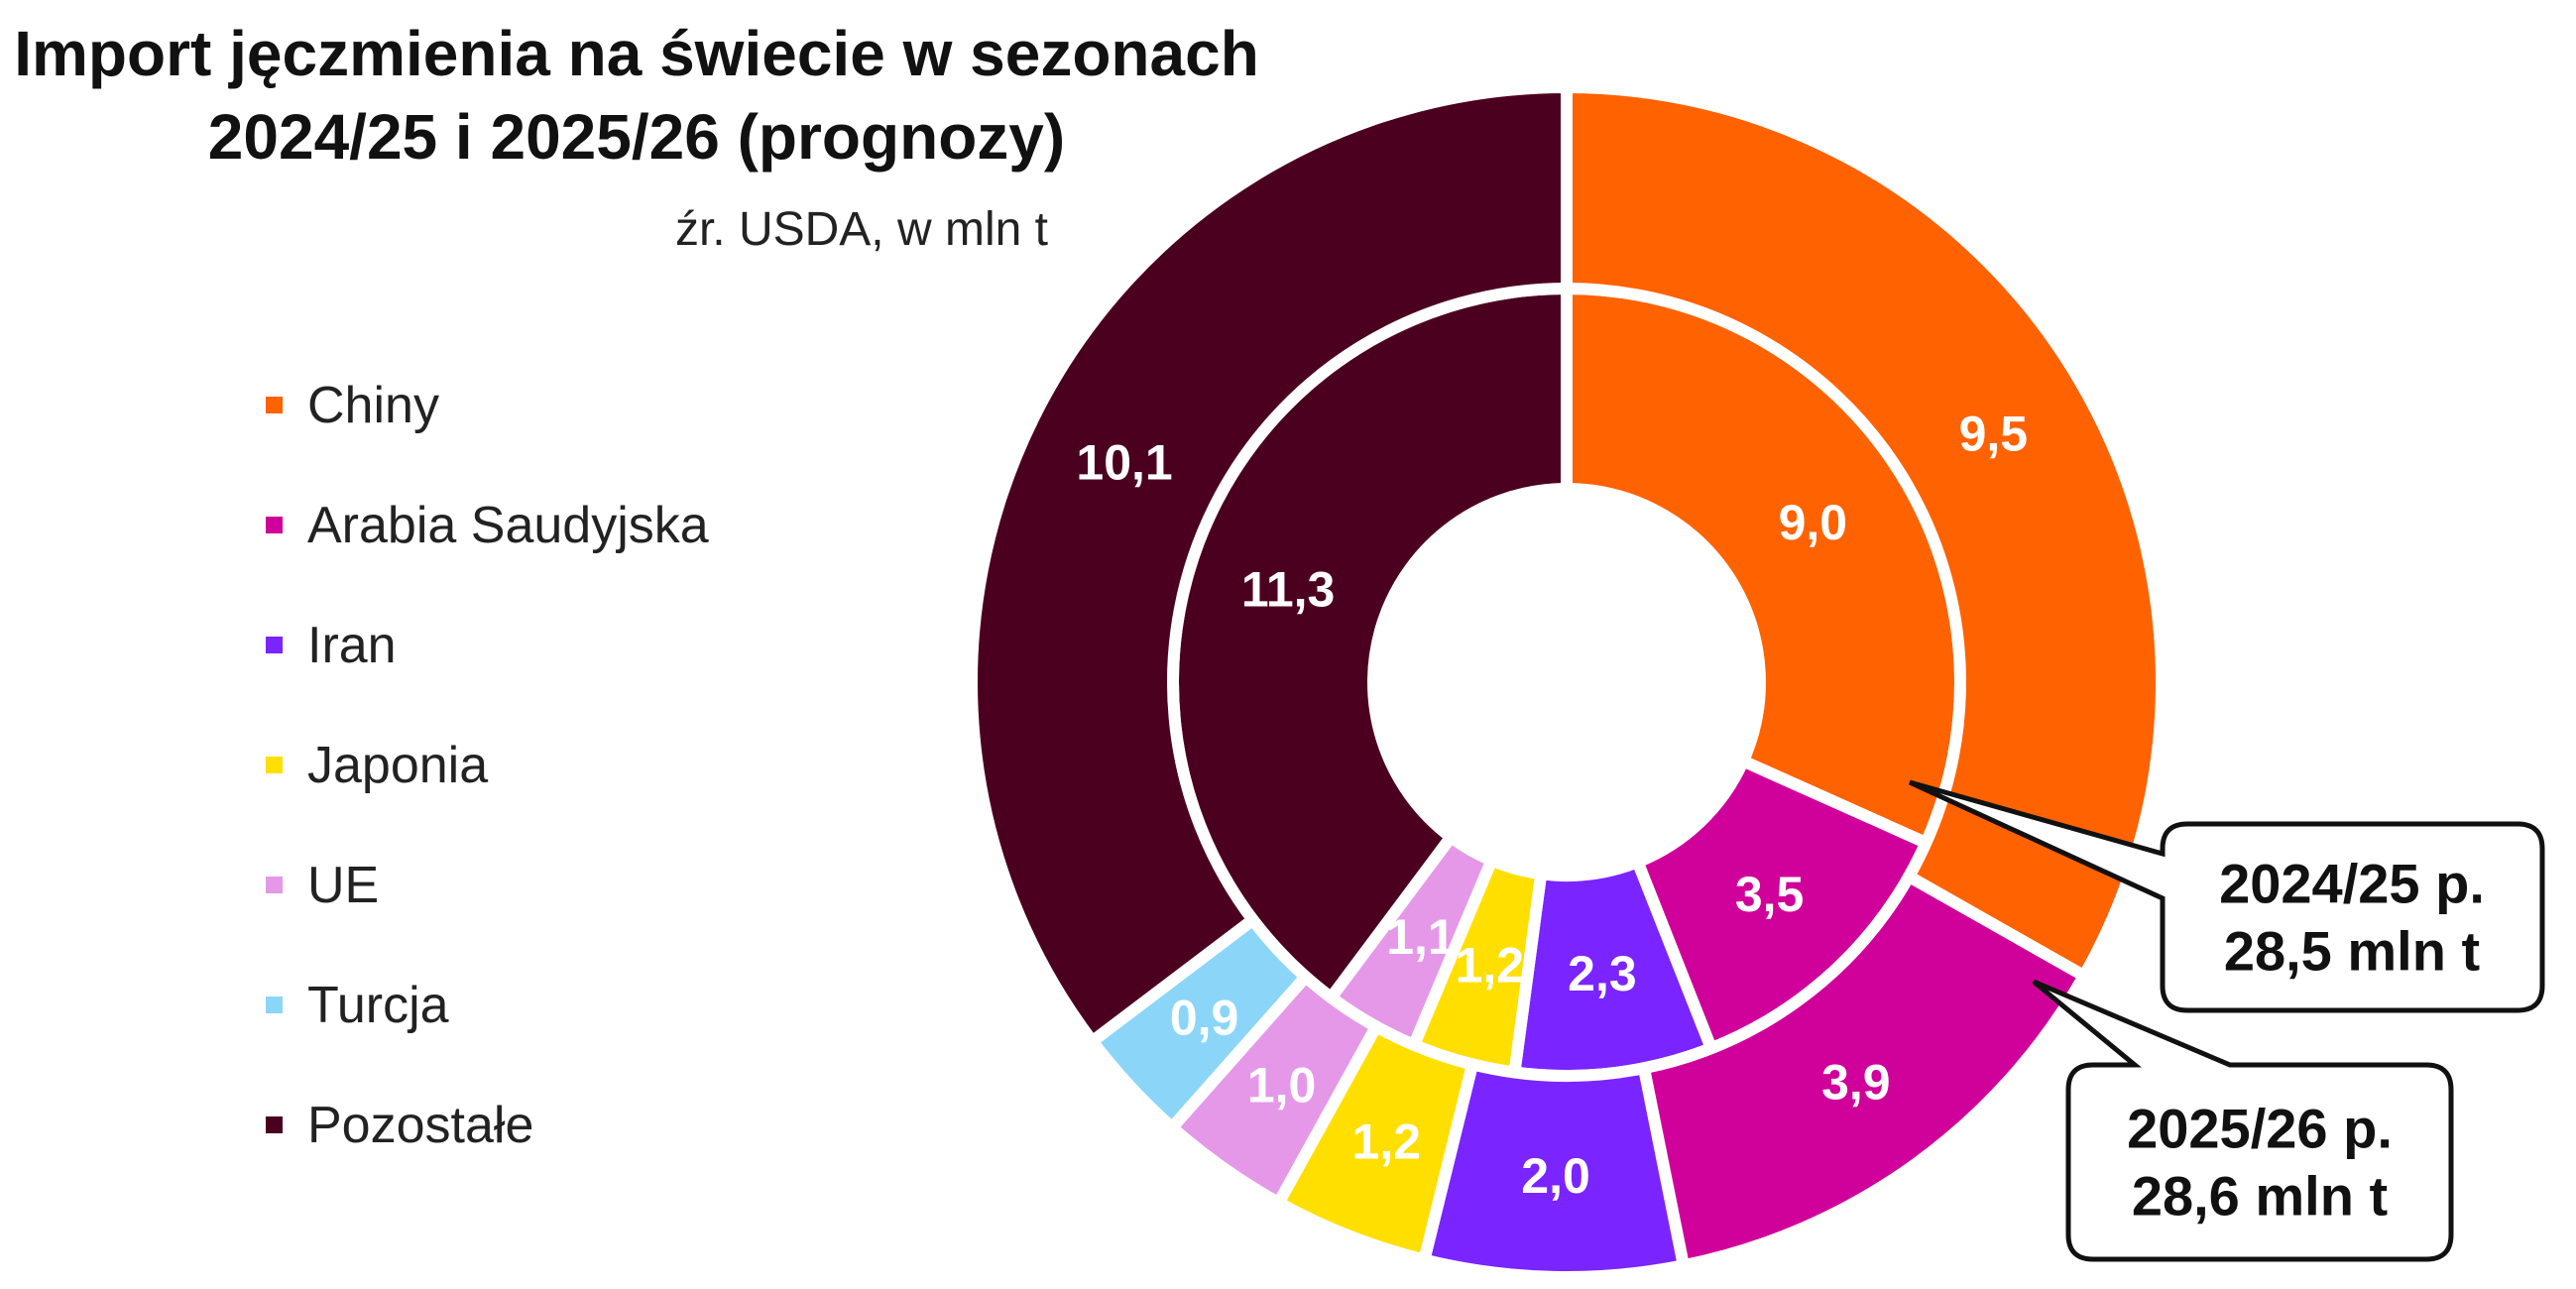 This screenshot has width=2576, height=1289. I want to click on legend-label-ue: UE, so click(344, 885).